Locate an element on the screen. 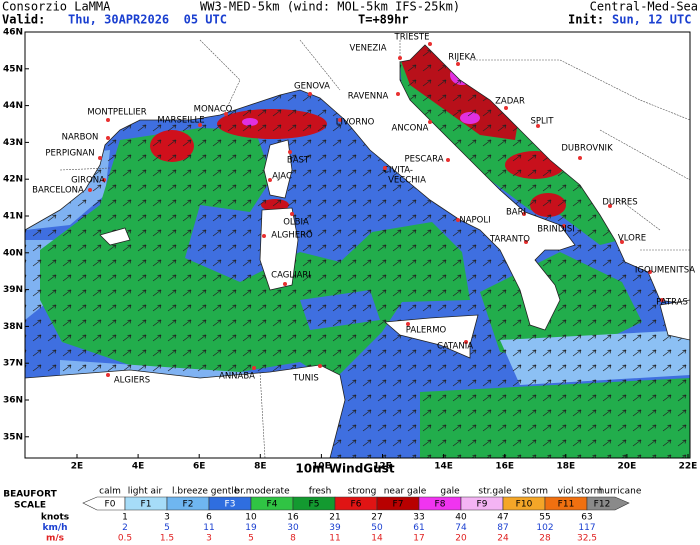  beaufort-name: hurricane is located at coordinates (620, 492).